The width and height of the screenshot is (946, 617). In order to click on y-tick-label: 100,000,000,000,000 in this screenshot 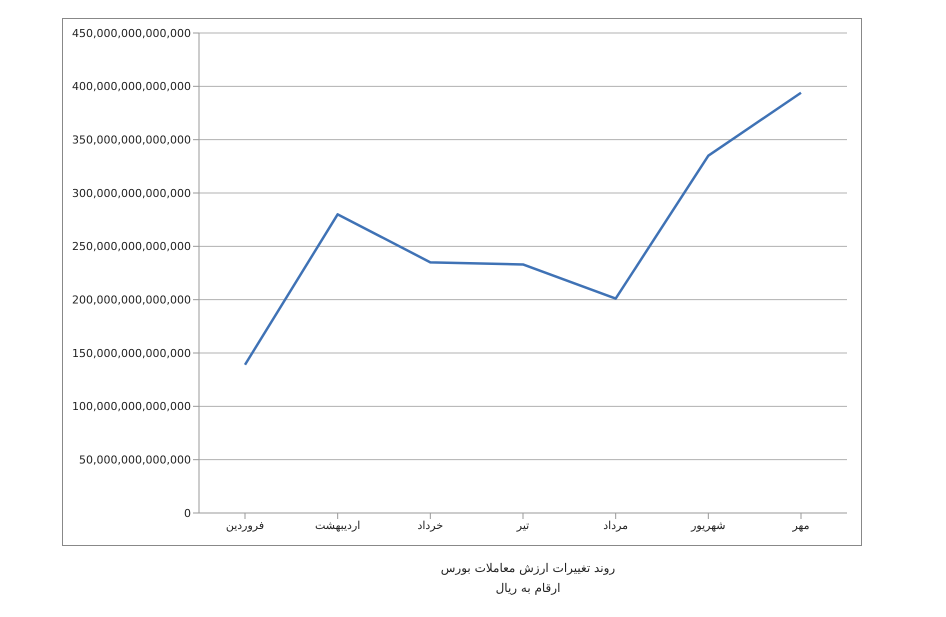, I will do `click(131, 407)`.